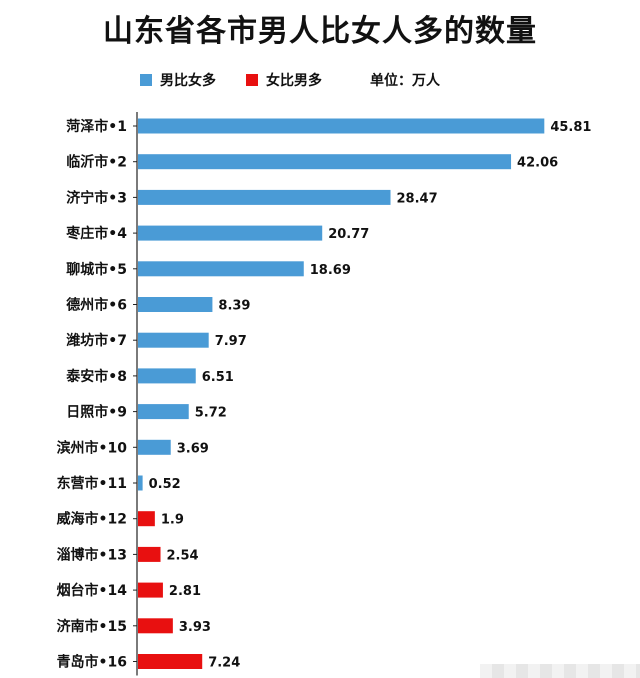 This screenshot has width=640, height=678. I want to click on legend-swatch-male-more, so click(146, 80).